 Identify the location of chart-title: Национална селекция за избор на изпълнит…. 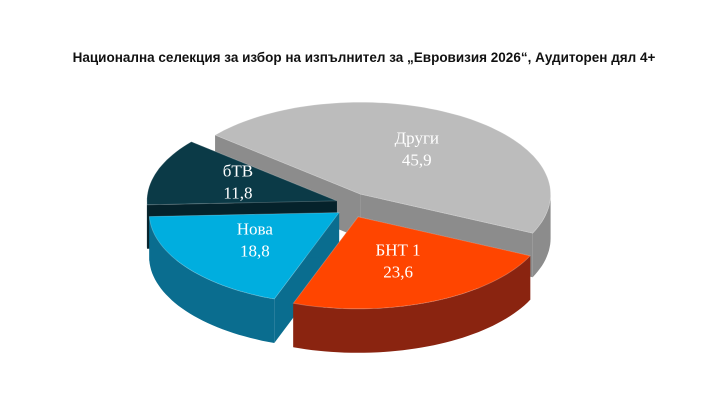
(364, 57).